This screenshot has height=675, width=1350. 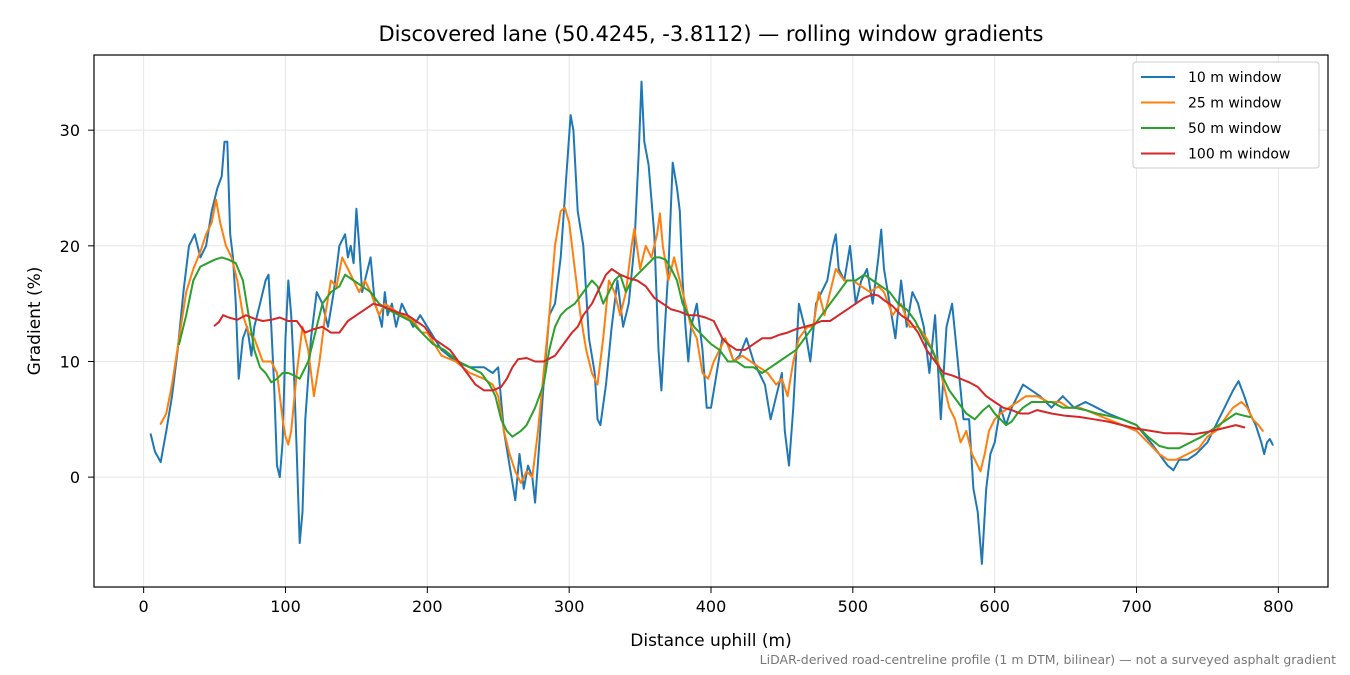 What do you see at coordinates (70, 246) in the screenshot?
I see `y-tick-label: 20` at bounding box center [70, 246].